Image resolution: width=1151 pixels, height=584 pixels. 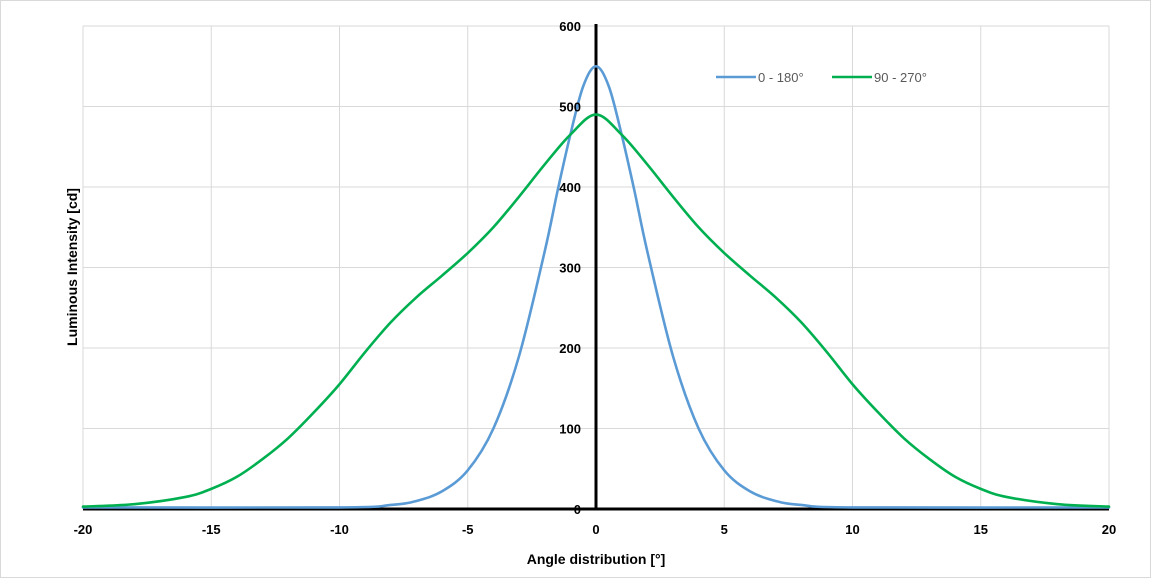 What do you see at coordinates (781, 77) in the screenshot?
I see `legend-label: 0 - 180°` at bounding box center [781, 77].